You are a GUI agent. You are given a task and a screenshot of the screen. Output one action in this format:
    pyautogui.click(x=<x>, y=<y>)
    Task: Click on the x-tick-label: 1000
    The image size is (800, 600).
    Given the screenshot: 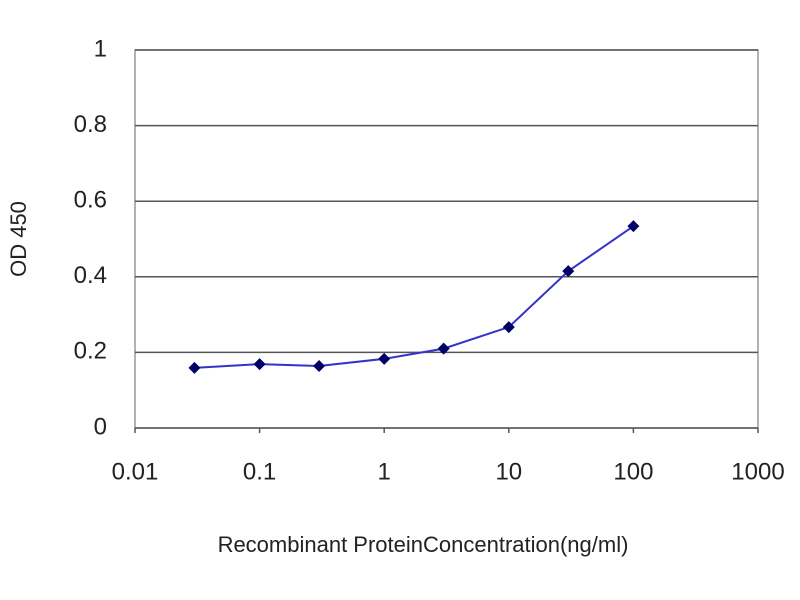 What is the action you would take?
    pyautogui.click(x=757, y=471)
    